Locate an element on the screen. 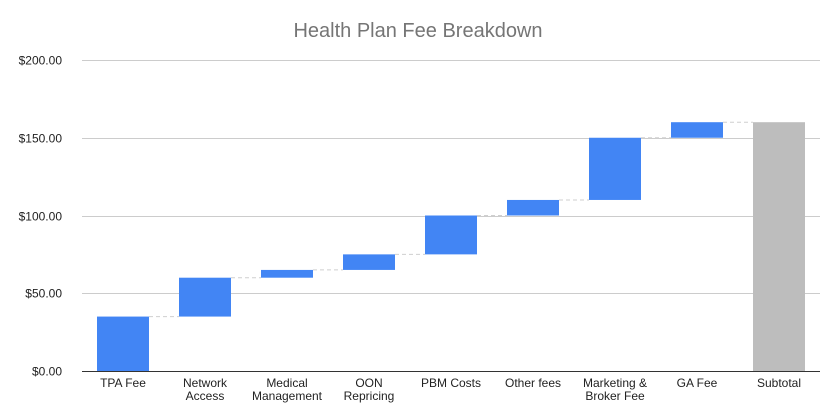  y-tick-label: $200.00 is located at coordinates (41, 61).